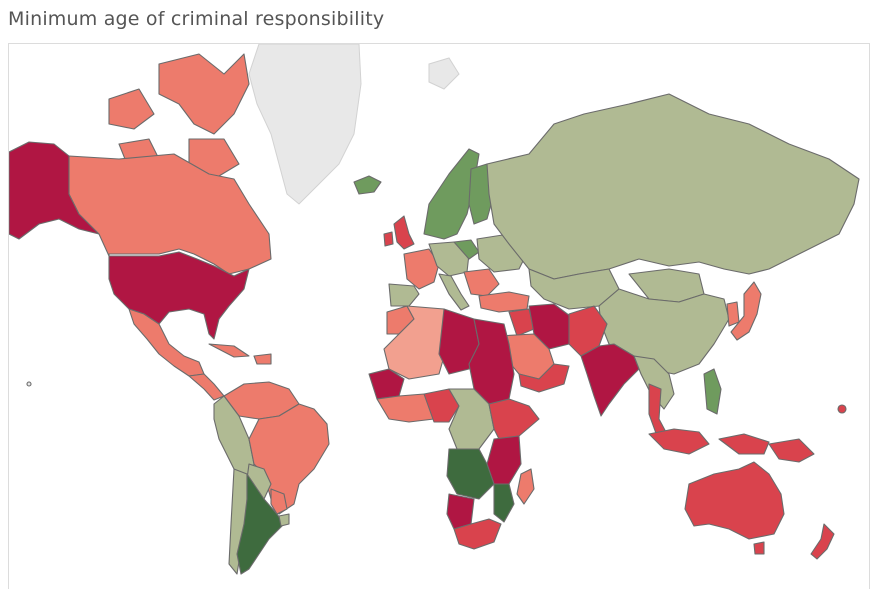 Image resolution: width=879 pixels, height=589 pixels. I want to click on region-mauritania, so click(386, 384).